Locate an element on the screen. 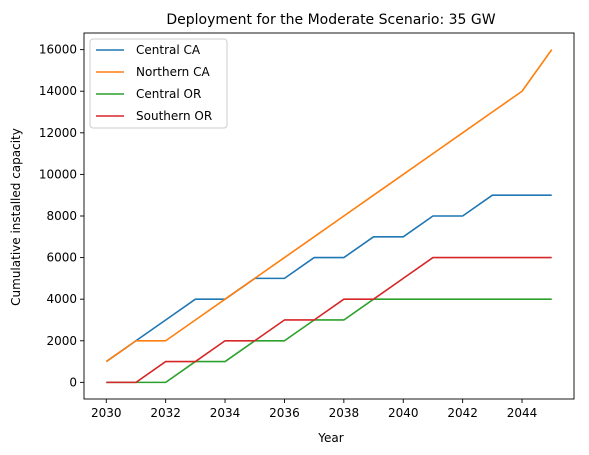  legend-label: Southern OR is located at coordinates (174, 116).